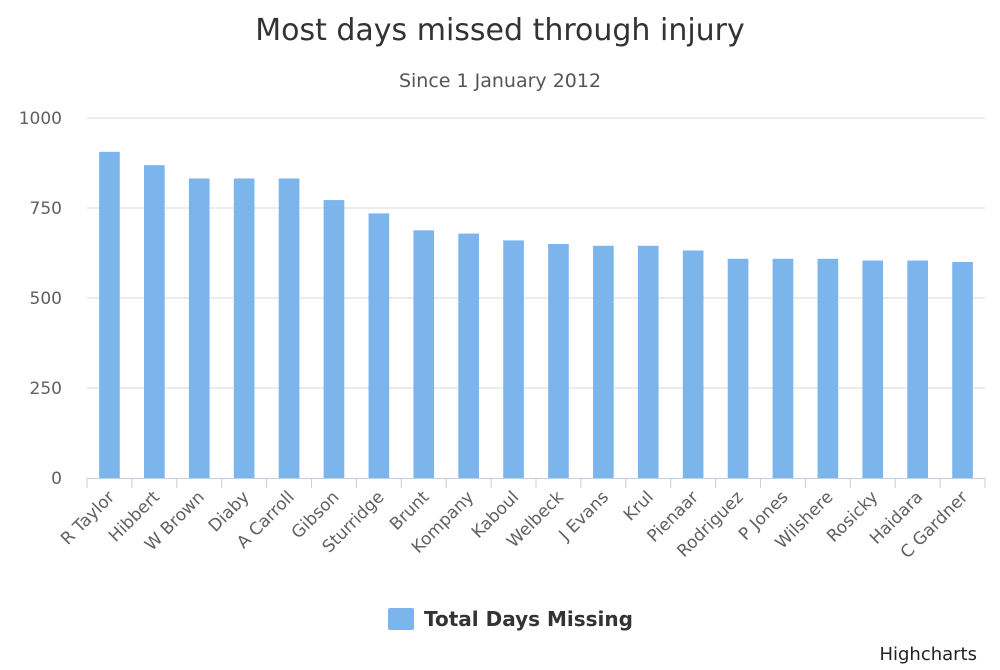 This screenshot has width=1000, height=670. Describe the element at coordinates (639, 506) in the screenshot. I see `x-tick-label: Krul` at that location.